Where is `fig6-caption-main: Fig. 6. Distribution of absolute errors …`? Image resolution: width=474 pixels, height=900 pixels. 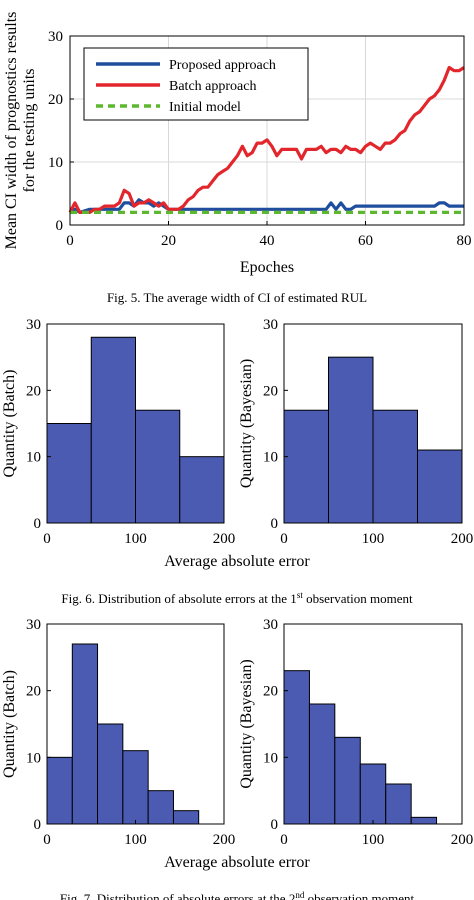
fig6-caption-main: Fig. 6. Distribution of absolute errors … is located at coordinates (178, 598).